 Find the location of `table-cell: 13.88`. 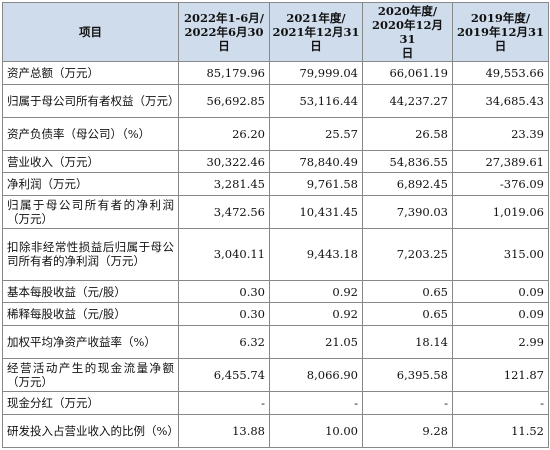

table-cell: 13.88 is located at coordinates (224, 431).